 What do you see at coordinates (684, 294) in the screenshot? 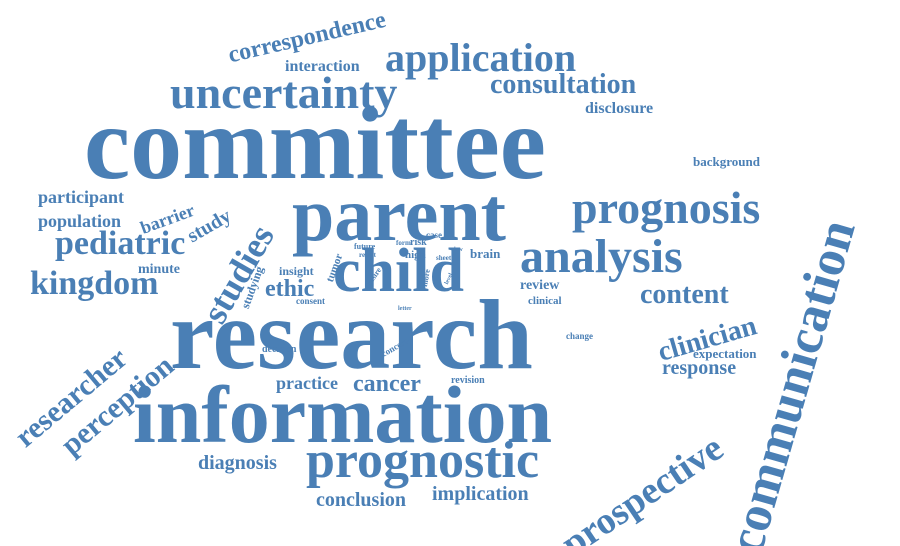
I see `word-content: content` at bounding box center [684, 294].